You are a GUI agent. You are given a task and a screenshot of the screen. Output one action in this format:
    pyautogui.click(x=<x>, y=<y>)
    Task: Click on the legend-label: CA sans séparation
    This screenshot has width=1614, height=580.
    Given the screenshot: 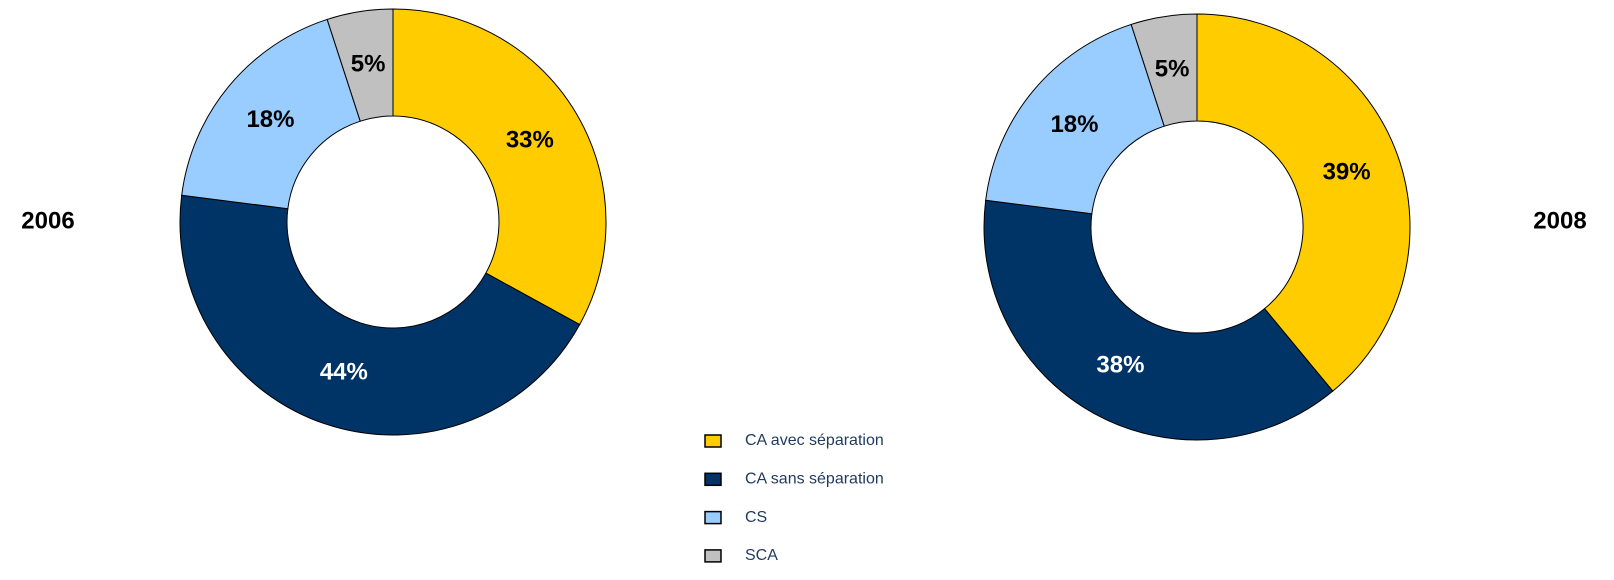 What is the action you would take?
    pyautogui.click(x=814, y=479)
    